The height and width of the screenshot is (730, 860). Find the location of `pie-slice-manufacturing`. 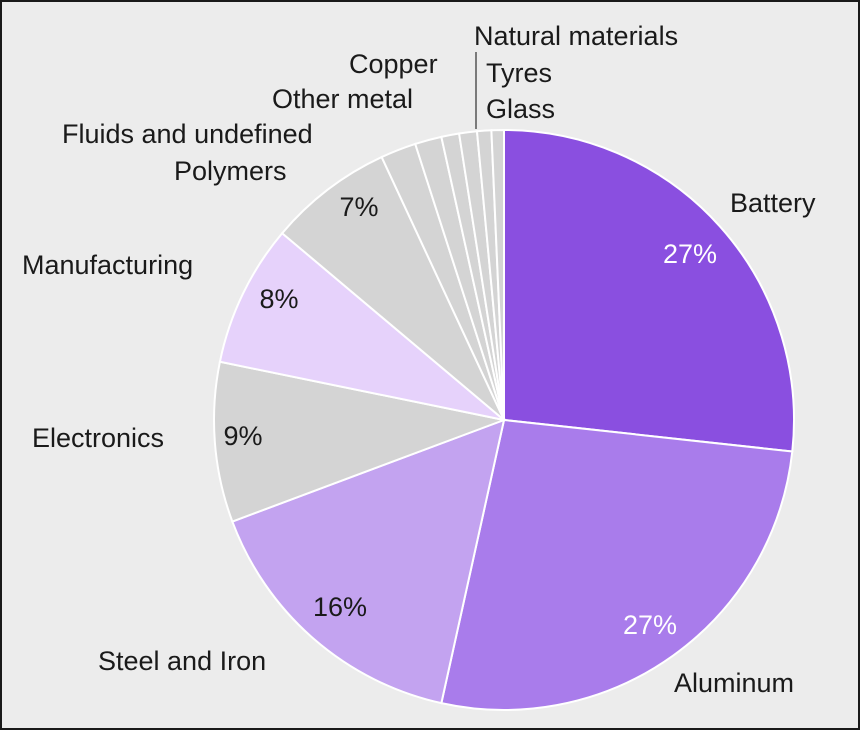

pie-slice-manufacturing is located at coordinates (361, 326).